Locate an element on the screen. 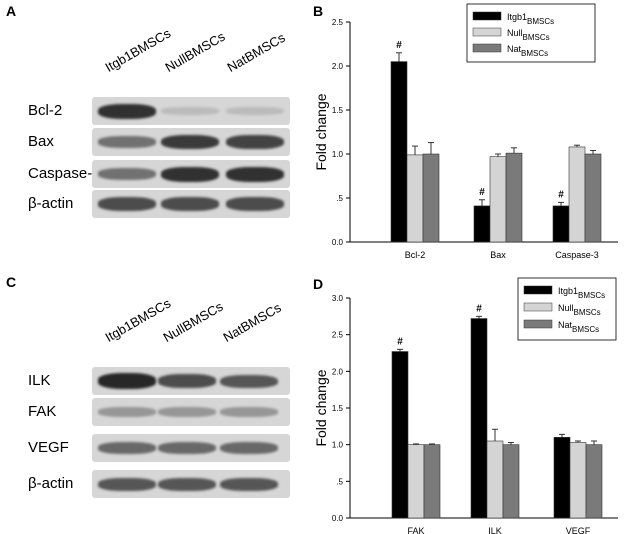  x-category-label: FAK is located at coordinates (415, 530).